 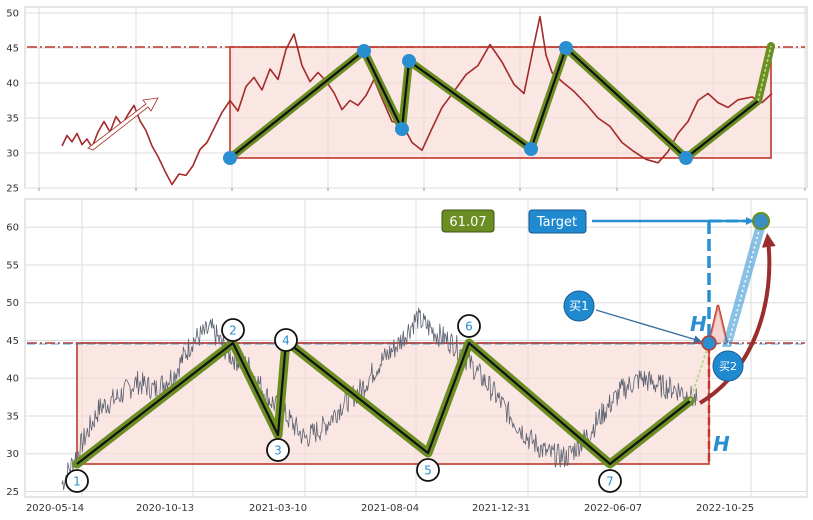 What do you see at coordinates (55, 508) in the screenshot?
I see `bottom-x-tick-label: 2020-05-14` at bounding box center [55, 508].